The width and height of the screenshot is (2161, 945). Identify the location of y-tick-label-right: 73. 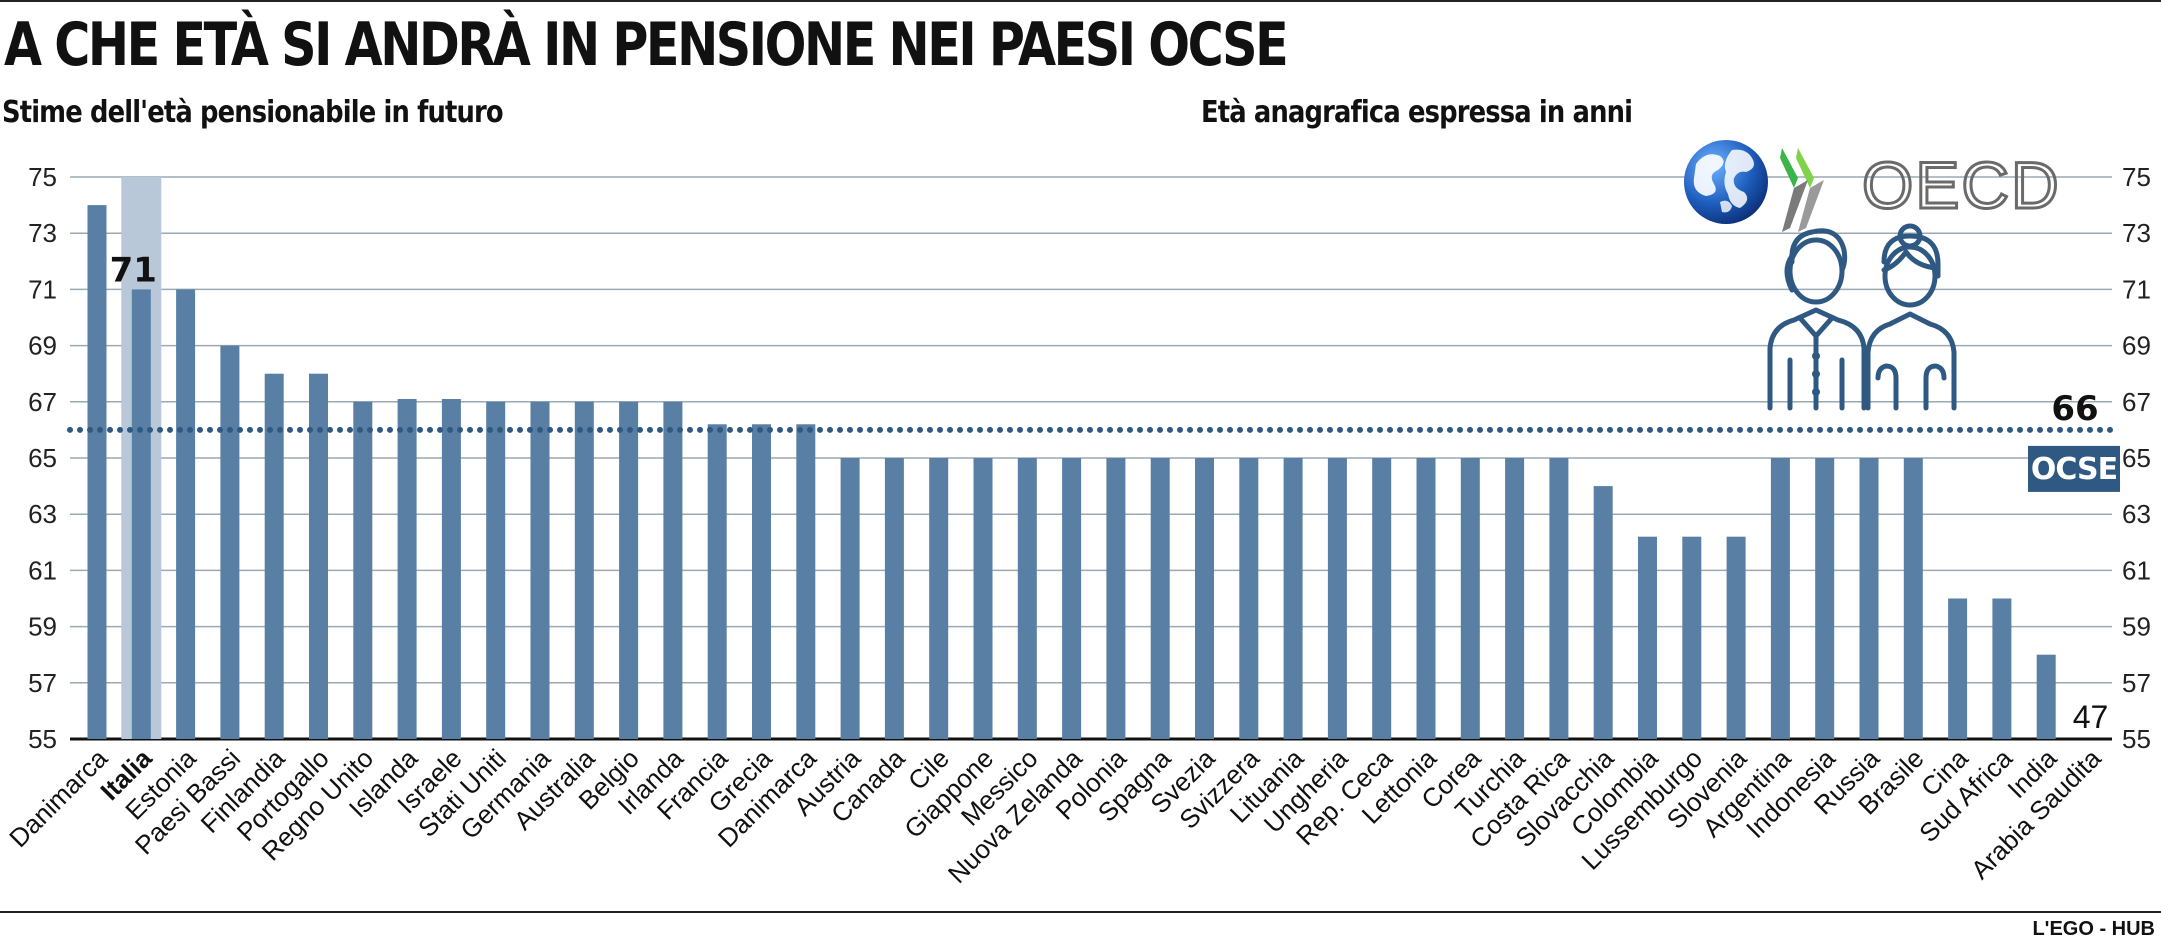
(2136, 233).